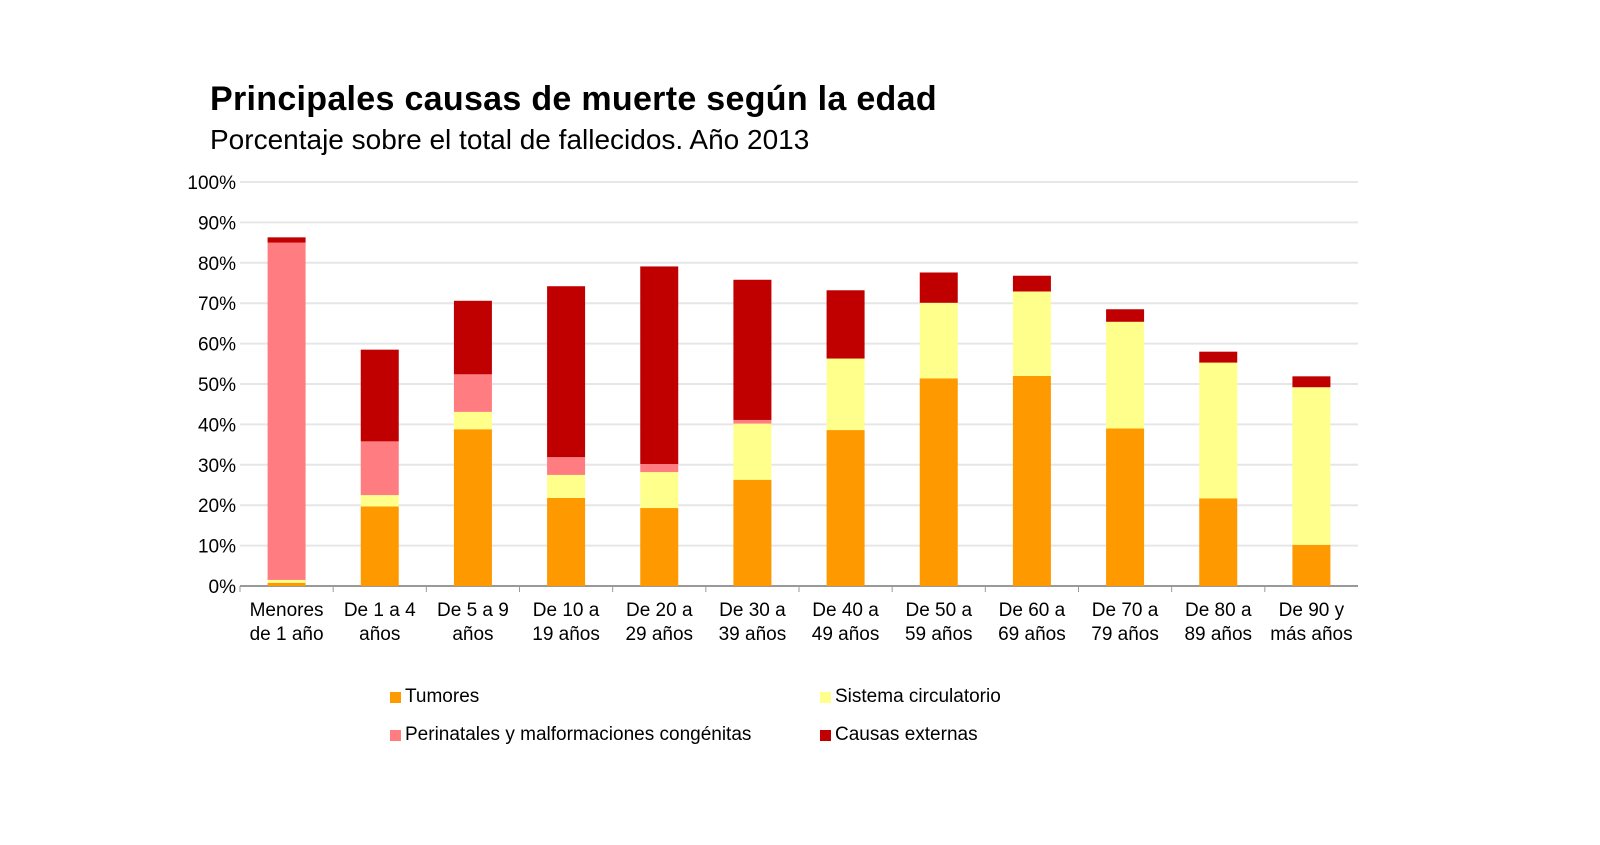 Image resolution: width=1600 pixels, height=845 pixels. I want to click on x-tick-label: 39 años, so click(753, 634).